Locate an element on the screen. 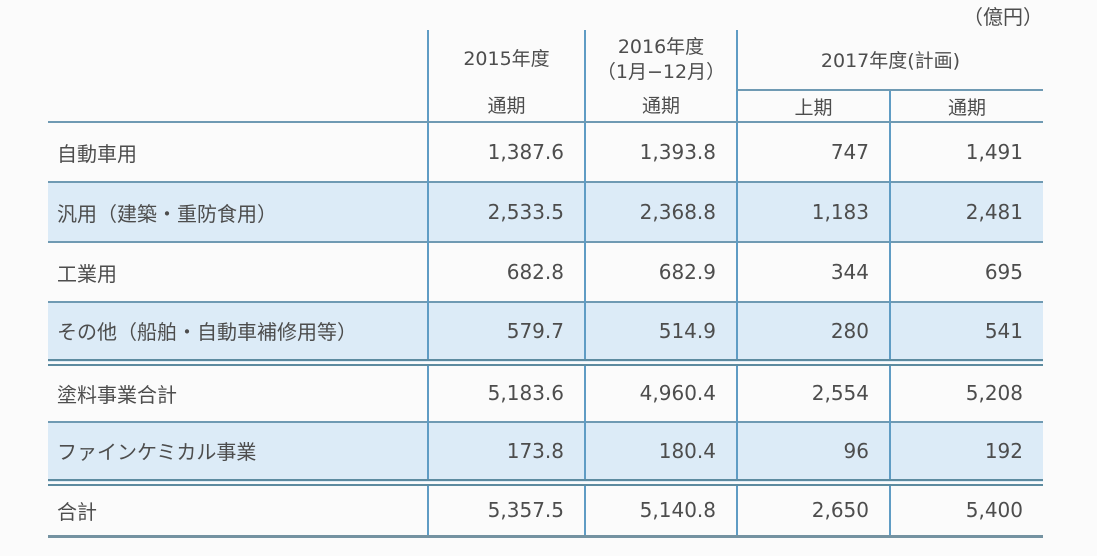 This screenshot has width=1097, height=556. header-2017-full-year: 通期 is located at coordinates (966, 106).